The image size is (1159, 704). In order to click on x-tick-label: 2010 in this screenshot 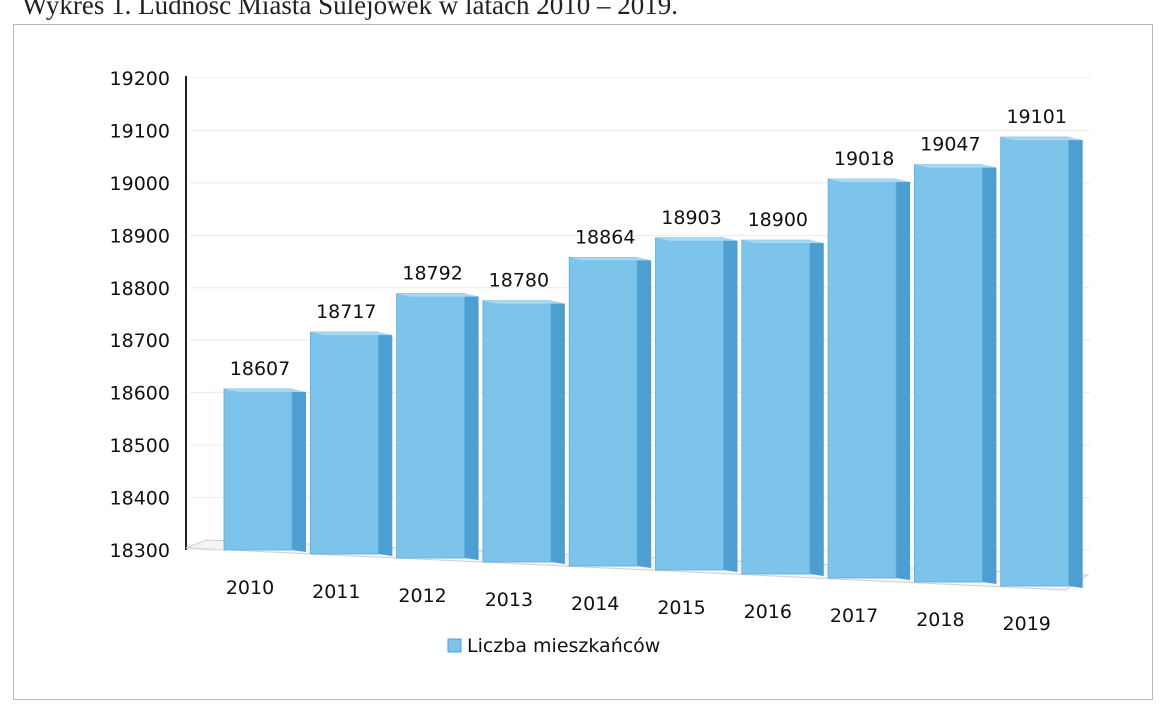, I will do `click(250, 588)`.